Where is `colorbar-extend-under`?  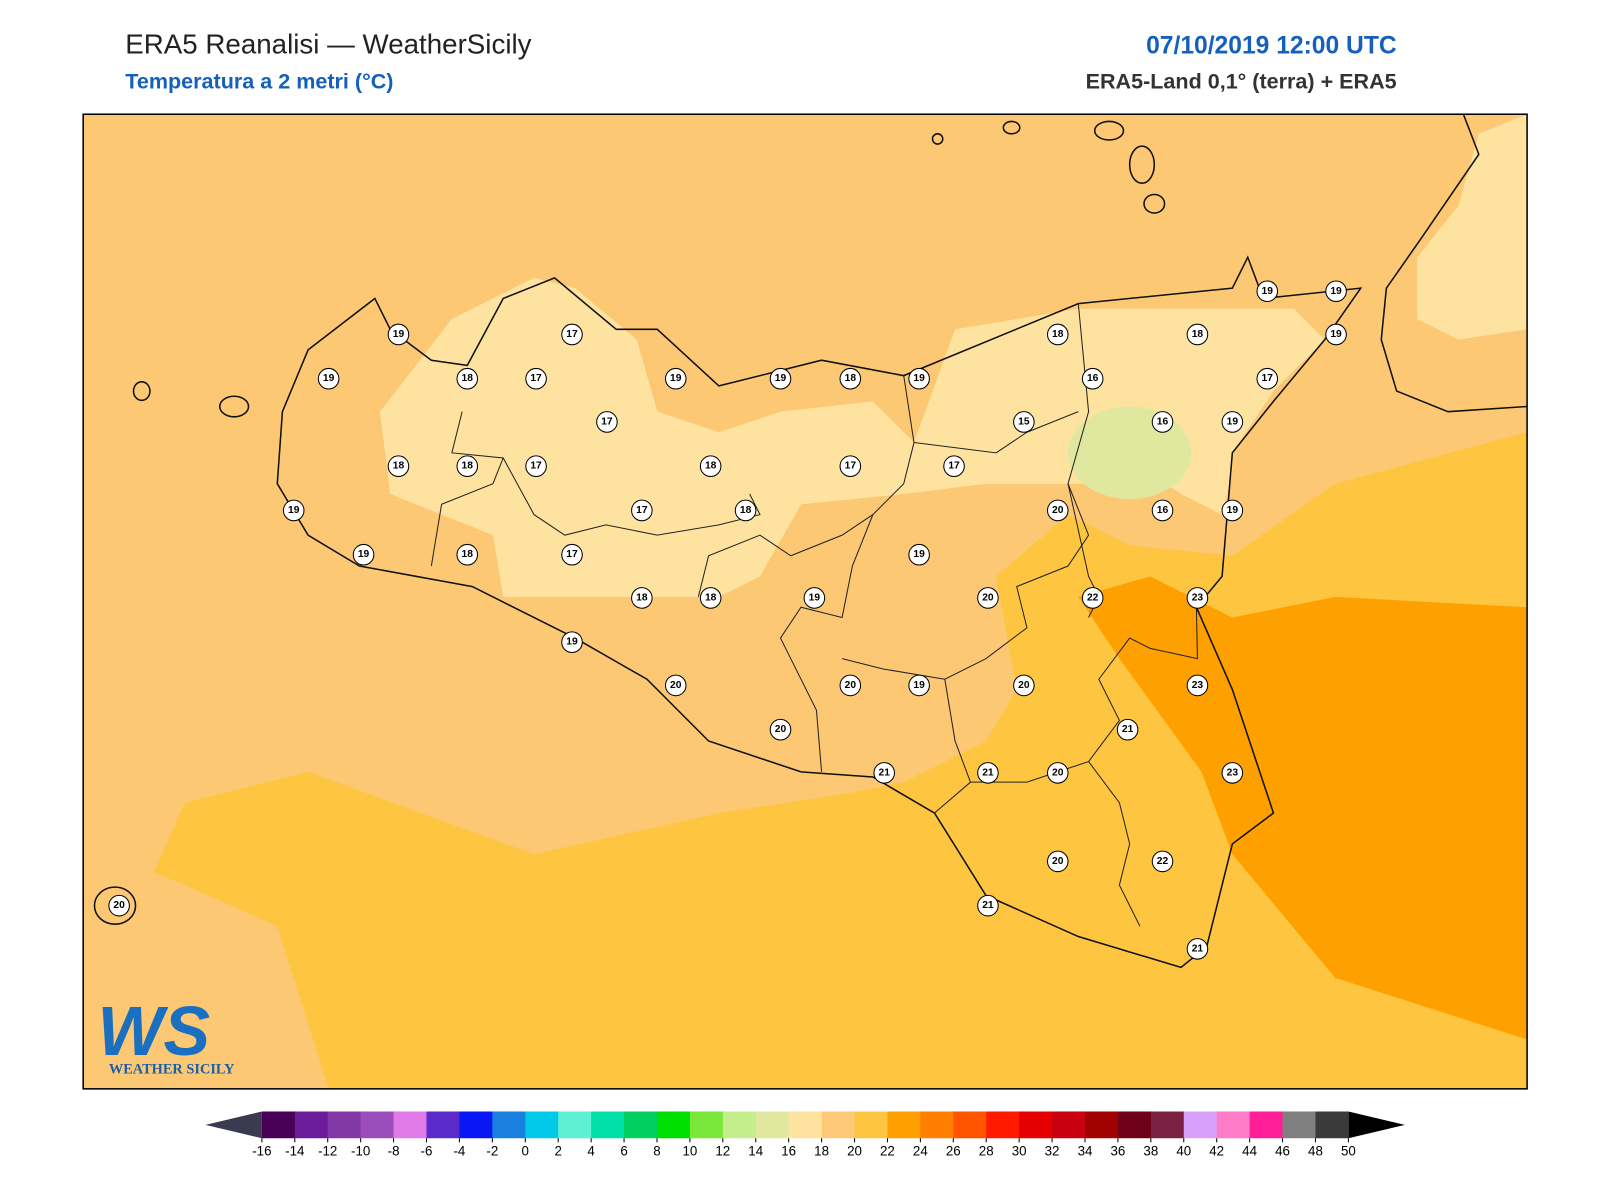 colorbar-extend-under is located at coordinates (233, 1125).